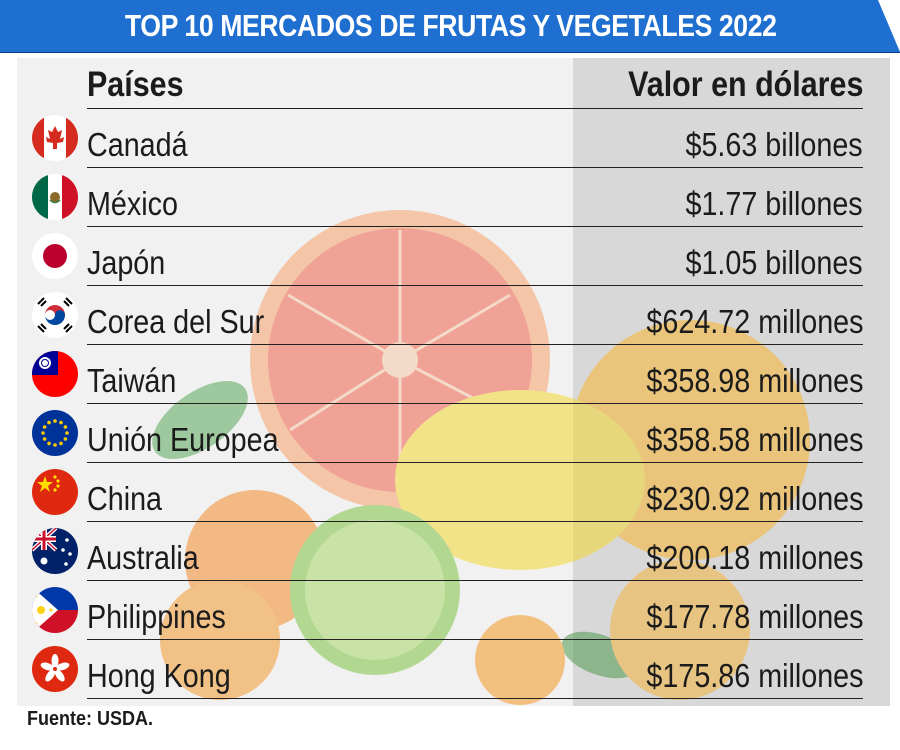 The width and height of the screenshot is (900, 750). What do you see at coordinates (55, 197) in the screenshot?
I see `mexico-flag-icon` at bounding box center [55, 197].